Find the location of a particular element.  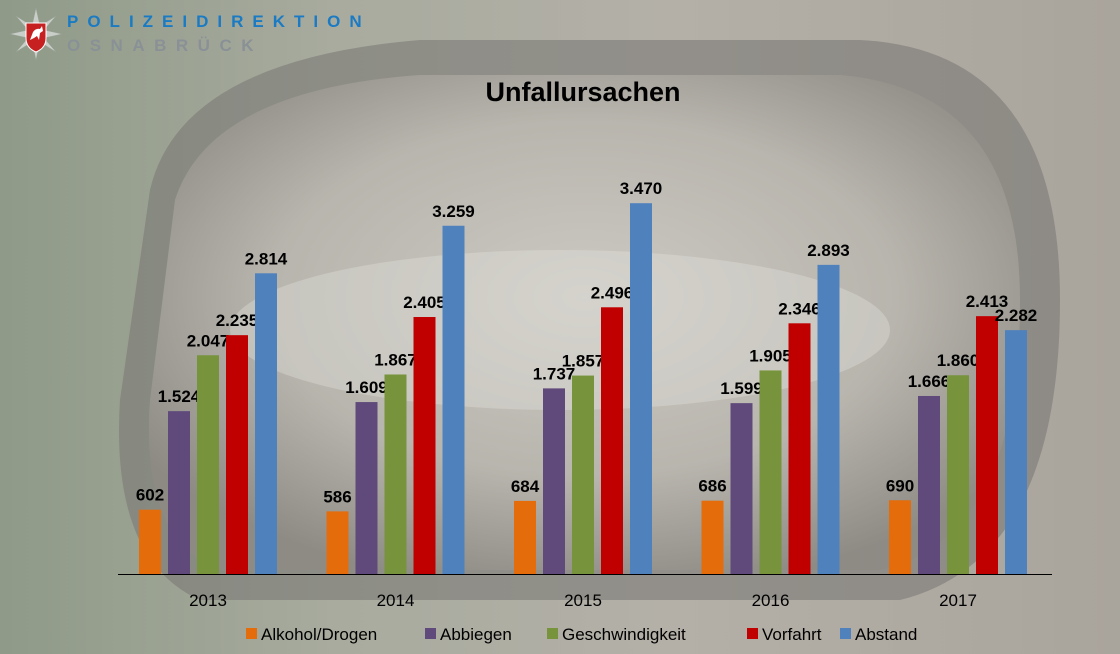

bar-vorfahrt-2014 is located at coordinates (424, 445).